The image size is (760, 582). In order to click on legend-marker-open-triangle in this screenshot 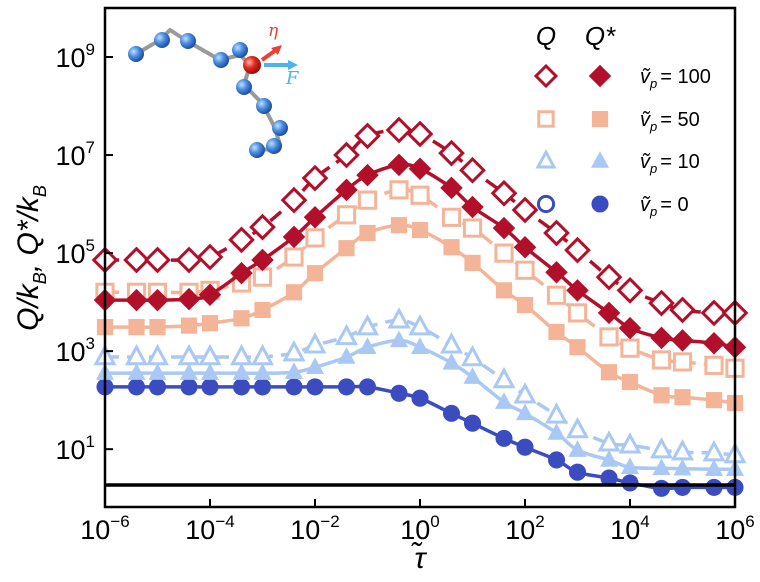, I will do `click(546, 159)`.